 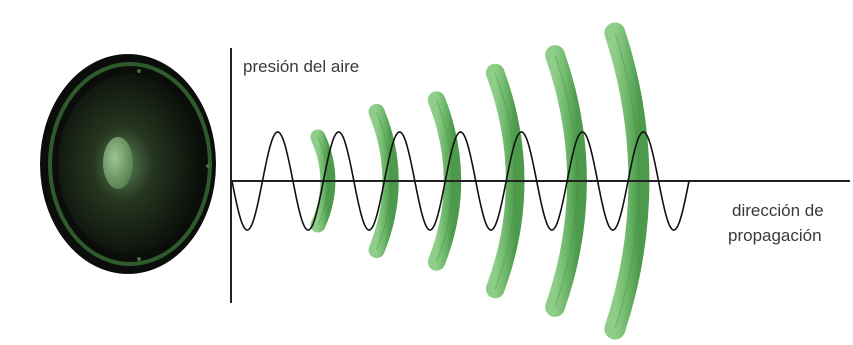 What do you see at coordinates (775, 235) in the screenshot?
I see `propagation-axis-label-line2: propagación` at bounding box center [775, 235].